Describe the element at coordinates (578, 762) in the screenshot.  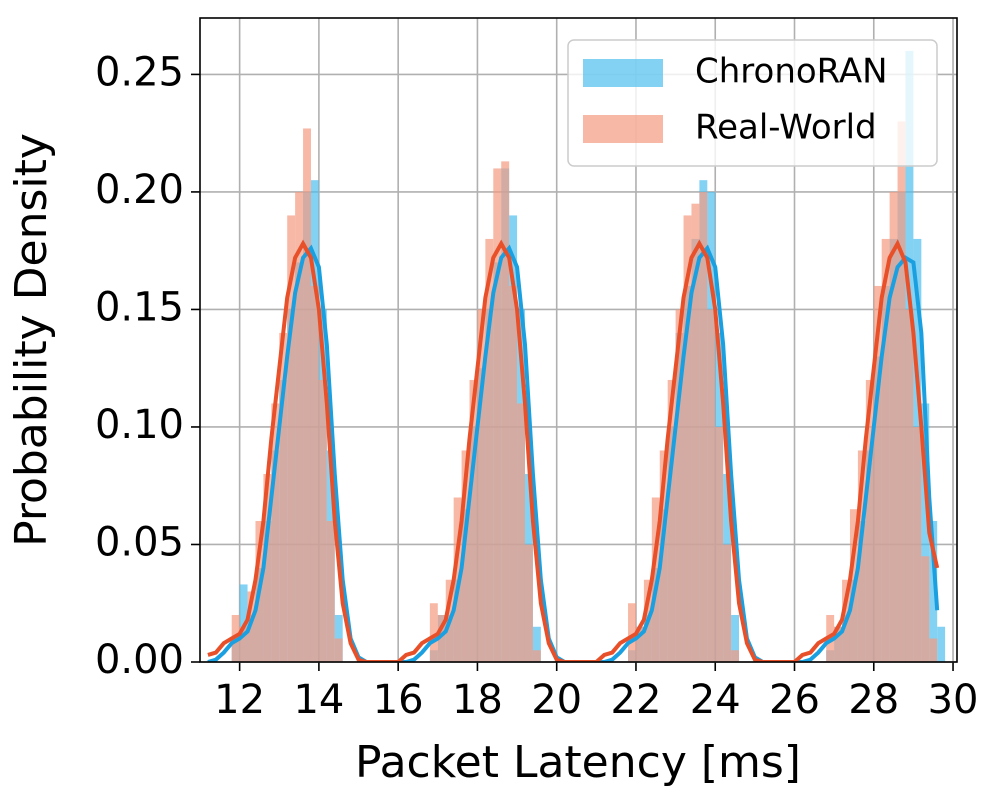
I see `x-axis-label: Packet Latency [ms]` at that location.